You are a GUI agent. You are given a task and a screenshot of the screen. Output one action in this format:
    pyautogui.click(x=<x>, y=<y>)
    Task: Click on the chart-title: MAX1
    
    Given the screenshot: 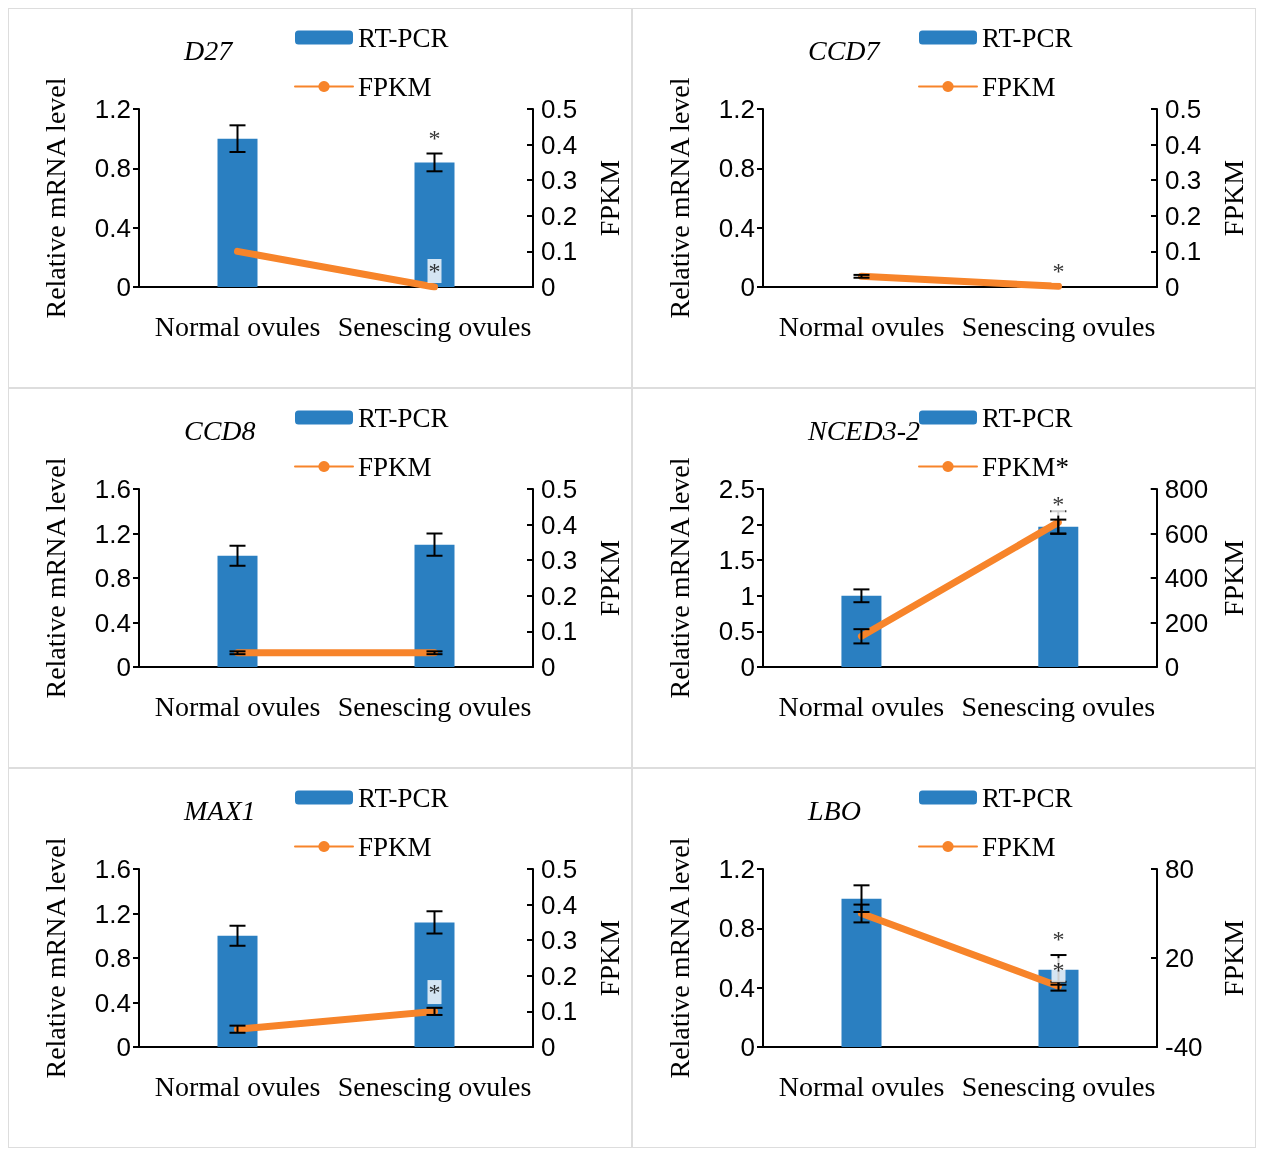 What is the action you would take?
    pyautogui.click(x=219, y=810)
    